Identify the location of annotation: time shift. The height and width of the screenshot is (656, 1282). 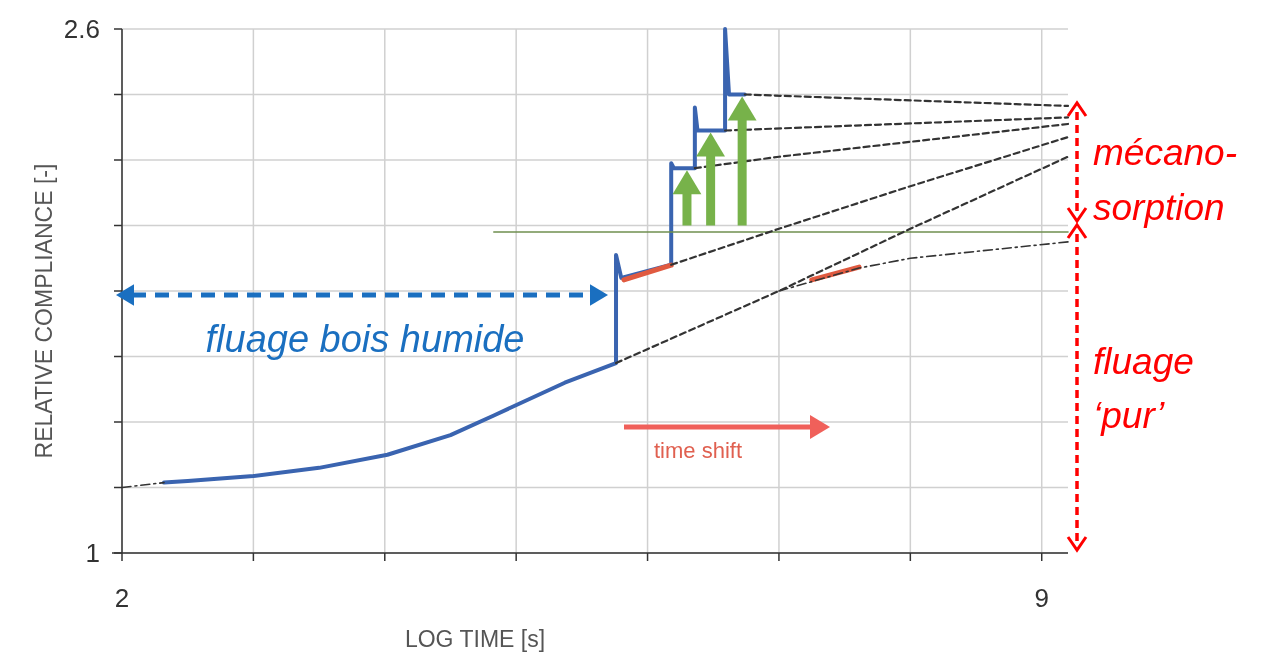
(698, 450).